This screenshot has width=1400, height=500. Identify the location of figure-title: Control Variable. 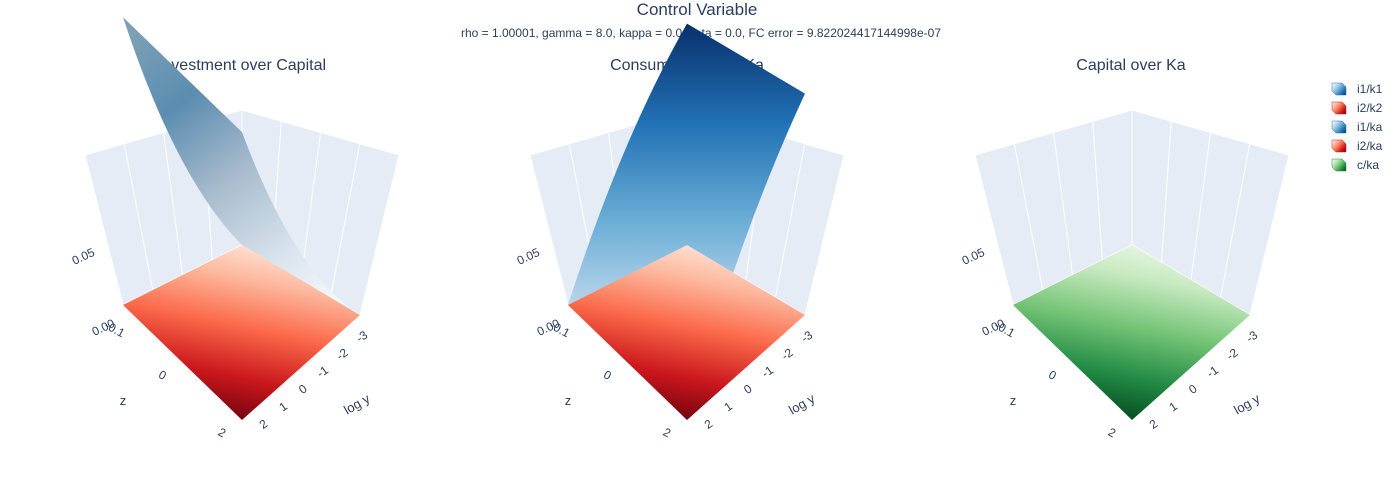
(697, 9).